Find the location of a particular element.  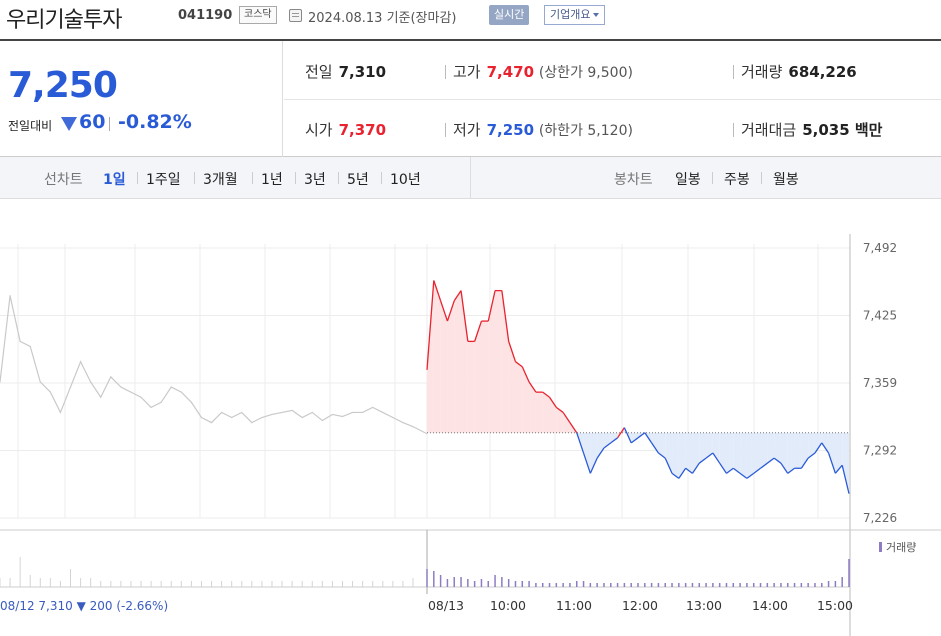

tab-weekly: 주봉 is located at coordinates (737, 180).